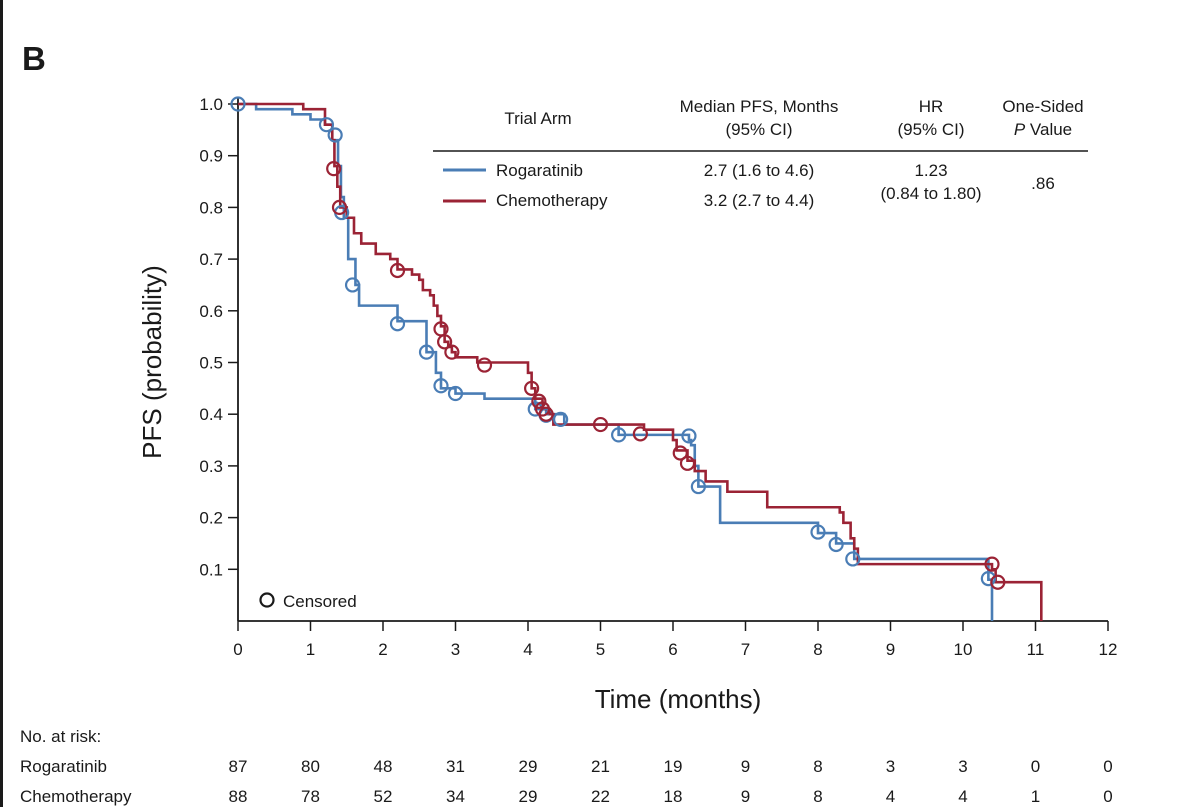 The height and width of the screenshot is (807, 1200). I want to click on legend-hr-value: 1.23, so click(930, 170).